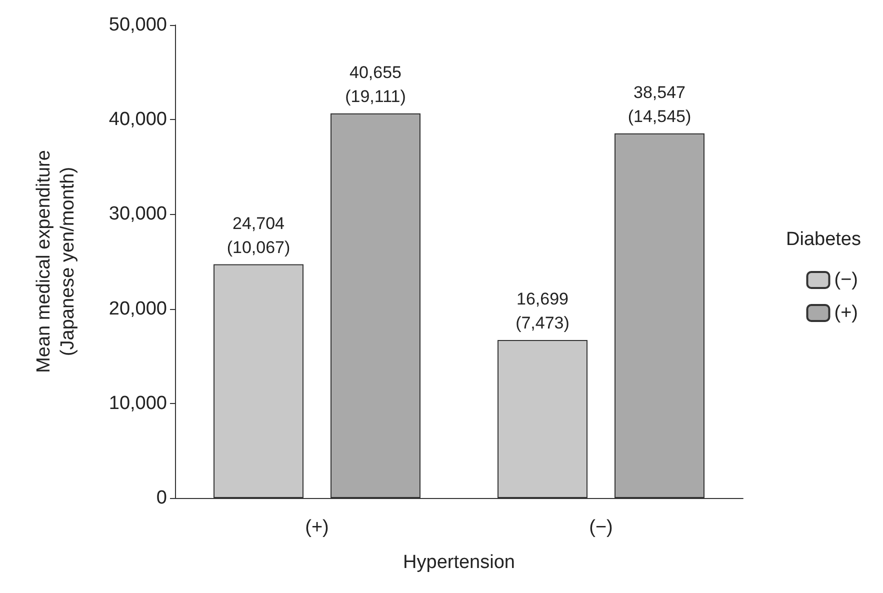  What do you see at coordinates (846, 280) in the screenshot?
I see `legend-label: (−)` at bounding box center [846, 280].